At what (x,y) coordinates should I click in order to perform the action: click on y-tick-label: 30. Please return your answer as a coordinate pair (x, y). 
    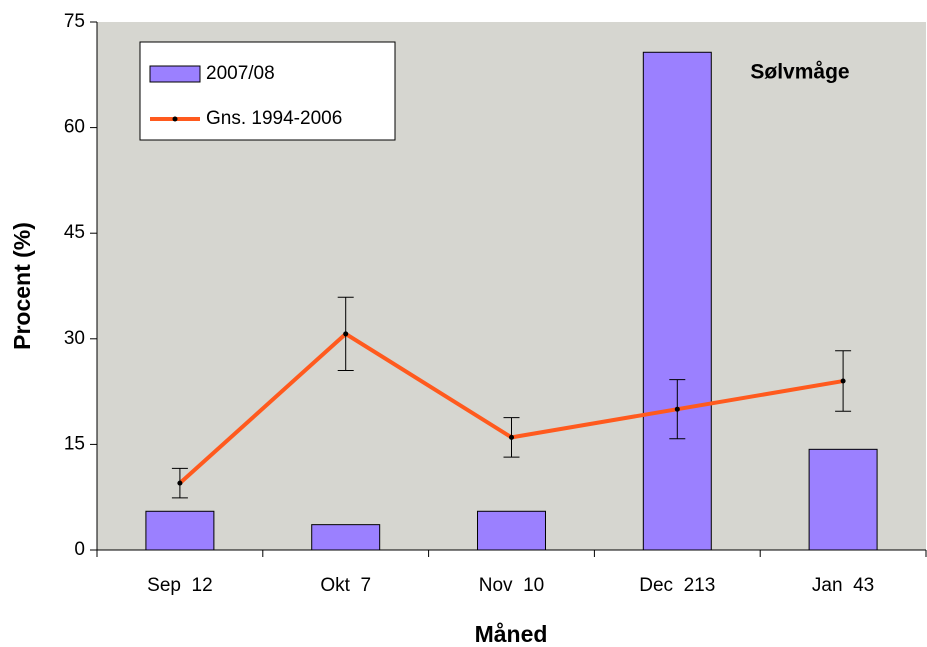
    Looking at the image, I should click on (74, 338).